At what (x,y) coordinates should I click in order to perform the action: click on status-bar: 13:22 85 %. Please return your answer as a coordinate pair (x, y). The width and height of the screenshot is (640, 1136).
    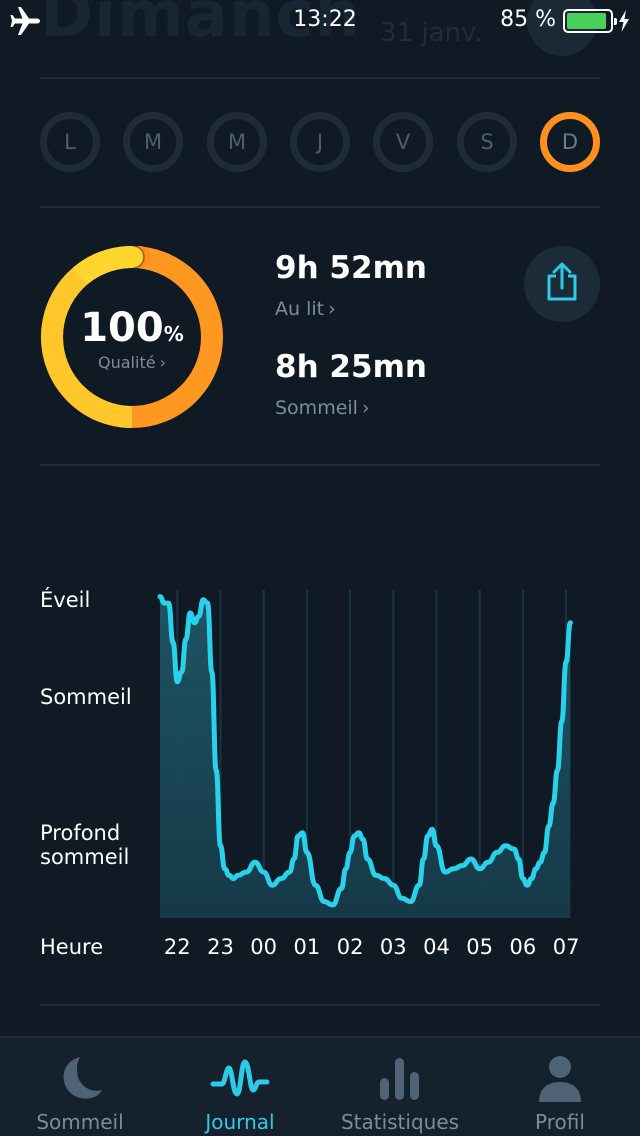
    Looking at the image, I should click on (320, 21).